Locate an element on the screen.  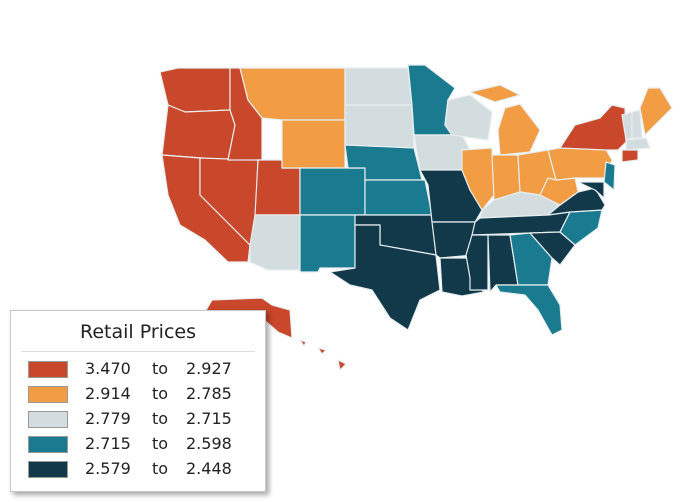
range-to: 2.927 is located at coordinates (209, 368).